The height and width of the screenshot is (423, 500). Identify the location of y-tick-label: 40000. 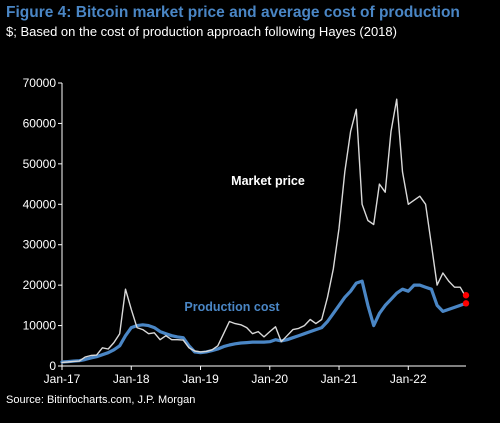
(40, 204).